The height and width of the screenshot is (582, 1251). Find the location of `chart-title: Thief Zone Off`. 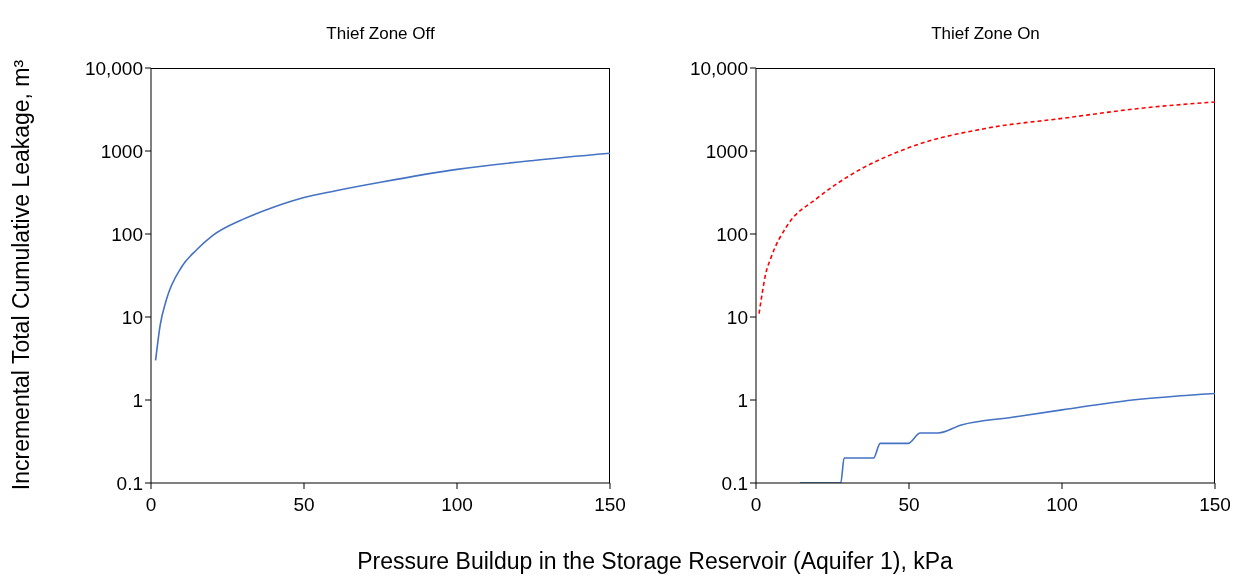

chart-title: Thief Zone Off is located at coordinates (380, 34).